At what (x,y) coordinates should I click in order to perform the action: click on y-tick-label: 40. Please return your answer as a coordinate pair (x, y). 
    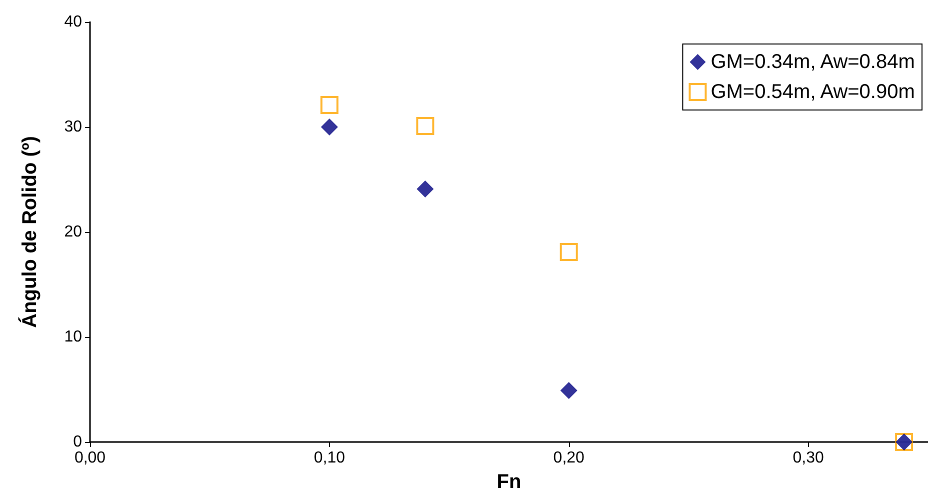
    Looking at the image, I should click on (73, 22).